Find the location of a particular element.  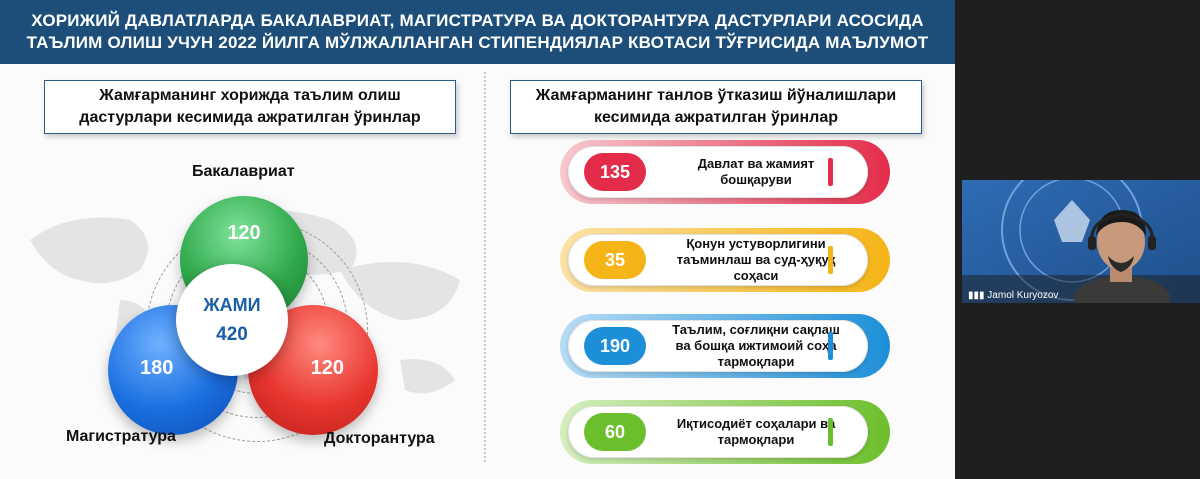

direction-line: Таълим, соғлиқни сақлаш is located at coordinates (756, 329).